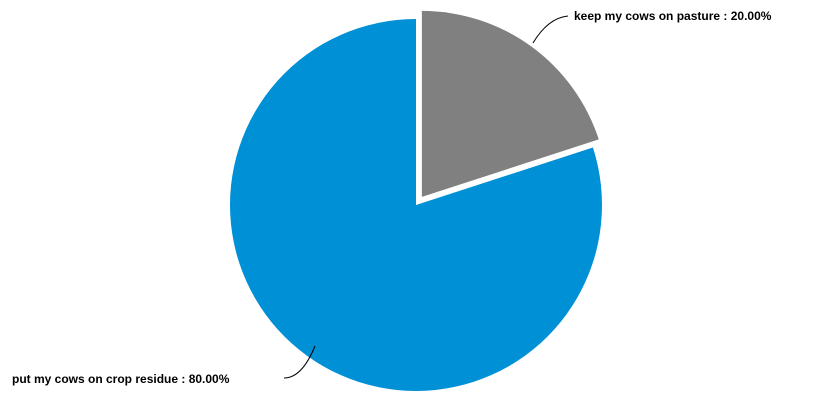 This screenshot has height=396, width=813. Describe the element at coordinates (121, 379) in the screenshot. I see `slice-label-crop-residue: put my cows on crop residue : 80.00%` at that location.